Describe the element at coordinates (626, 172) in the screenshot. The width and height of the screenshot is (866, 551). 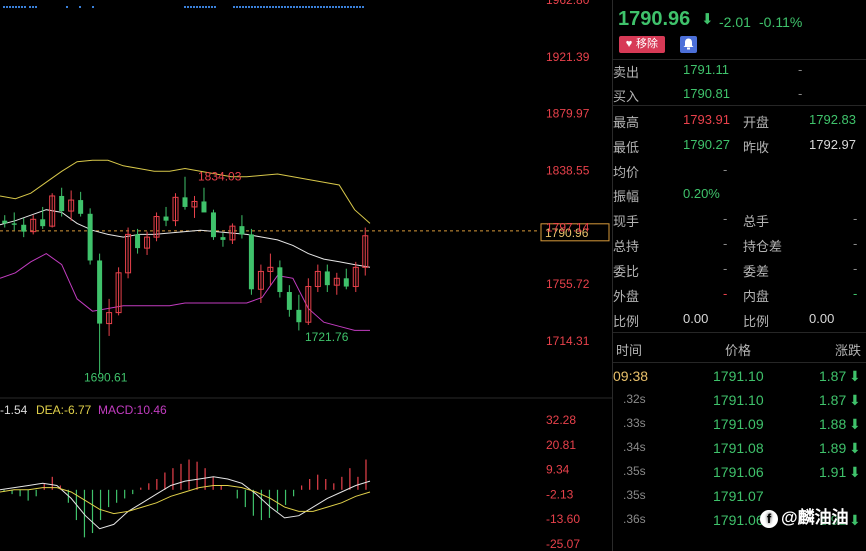
I see `stat-label: 均价` at that location.